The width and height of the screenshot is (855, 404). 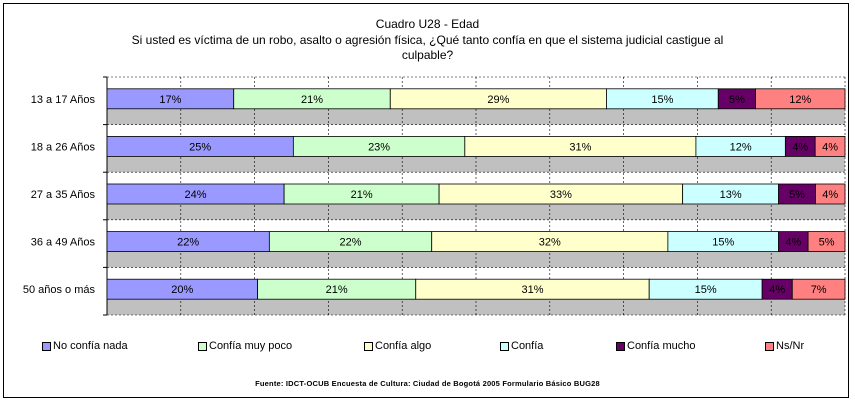 I want to click on legend-label: Confía algo, so click(x=403, y=346).